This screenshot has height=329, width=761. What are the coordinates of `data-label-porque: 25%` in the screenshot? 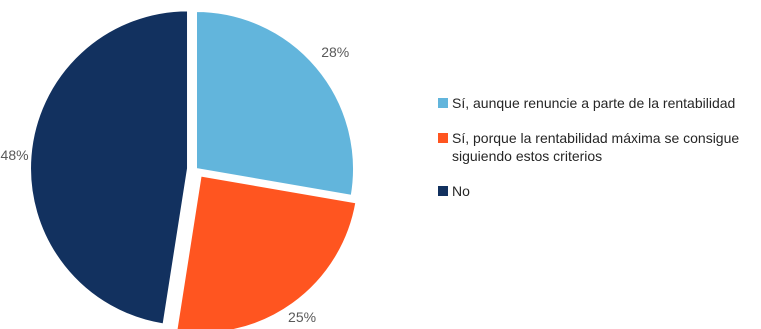 It's located at (302, 317).